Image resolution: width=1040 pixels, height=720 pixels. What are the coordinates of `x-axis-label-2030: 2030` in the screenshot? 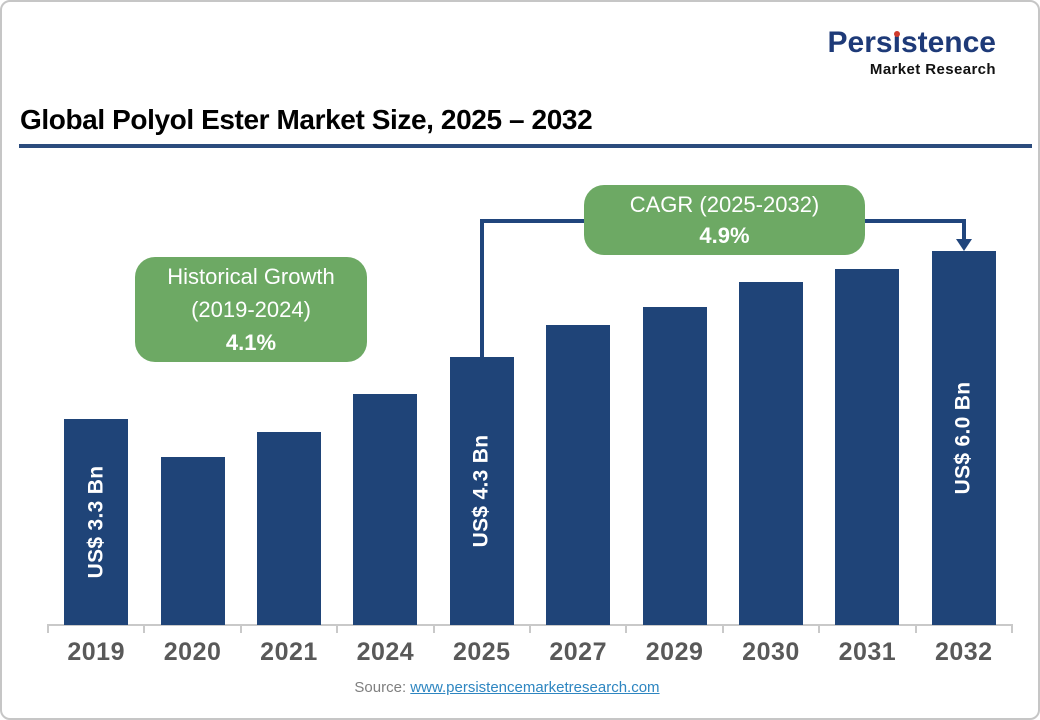 It's located at (771, 652).